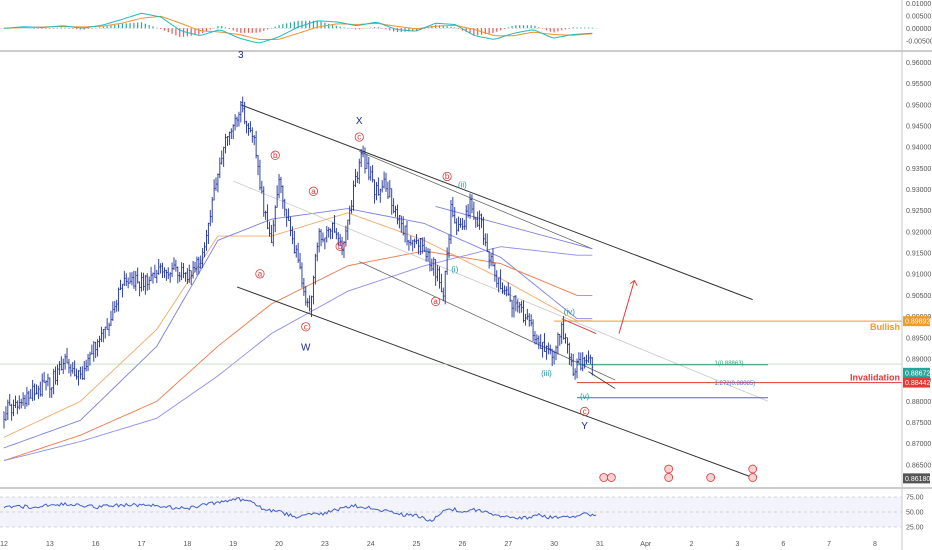 The image size is (932, 550). Describe the element at coordinates (829, 544) in the screenshot. I see `time-tick-label: 7` at that location.